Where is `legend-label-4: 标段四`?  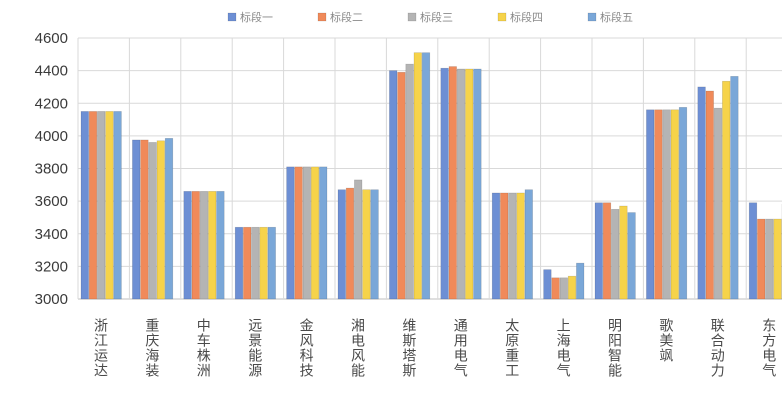 legend-label-4: 标段四 is located at coordinates (526, 17).